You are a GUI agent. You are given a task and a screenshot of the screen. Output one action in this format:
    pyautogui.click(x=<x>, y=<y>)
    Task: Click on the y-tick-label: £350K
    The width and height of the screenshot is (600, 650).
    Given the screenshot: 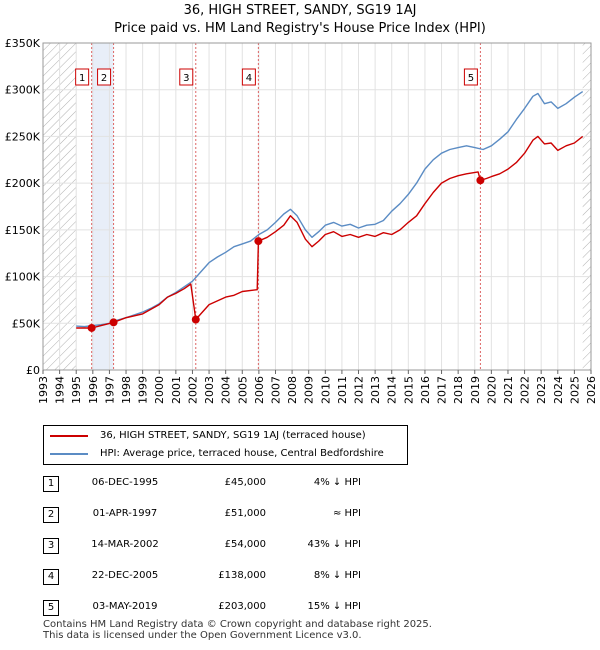 What is the action you would take?
    pyautogui.click(x=23, y=43)
    